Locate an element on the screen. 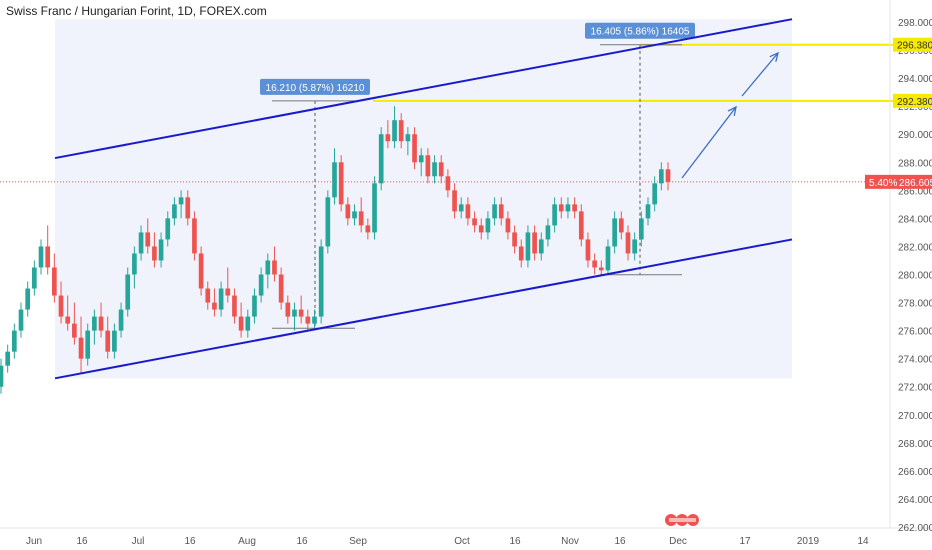 The image size is (932, 550). measure-label: 16.405 (5.86%) 16405 is located at coordinates (640, 32).